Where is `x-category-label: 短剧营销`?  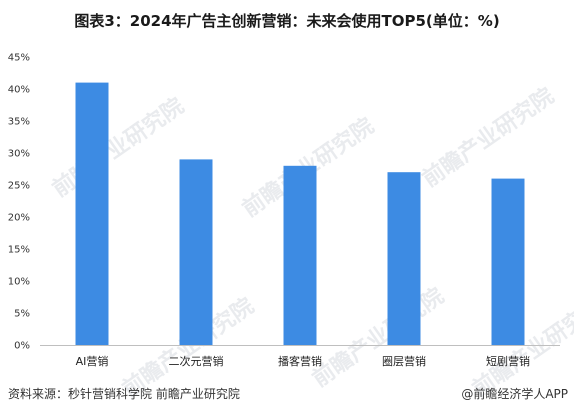 x-category-label: 短剧营销 is located at coordinates (508, 361).